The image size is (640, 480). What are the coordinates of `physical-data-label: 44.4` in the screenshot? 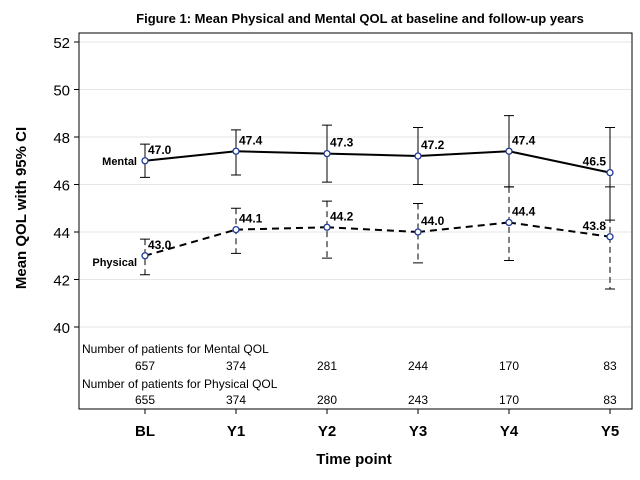 It's located at (524, 212).